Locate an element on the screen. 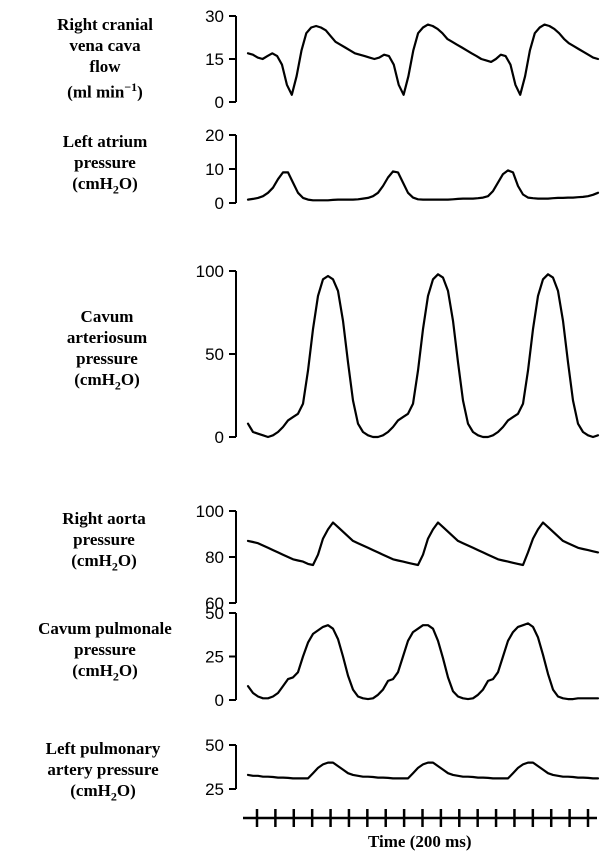 This screenshot has width=602, height=857. ra-unit-sub: 2 is located at coordinates (114, 566).